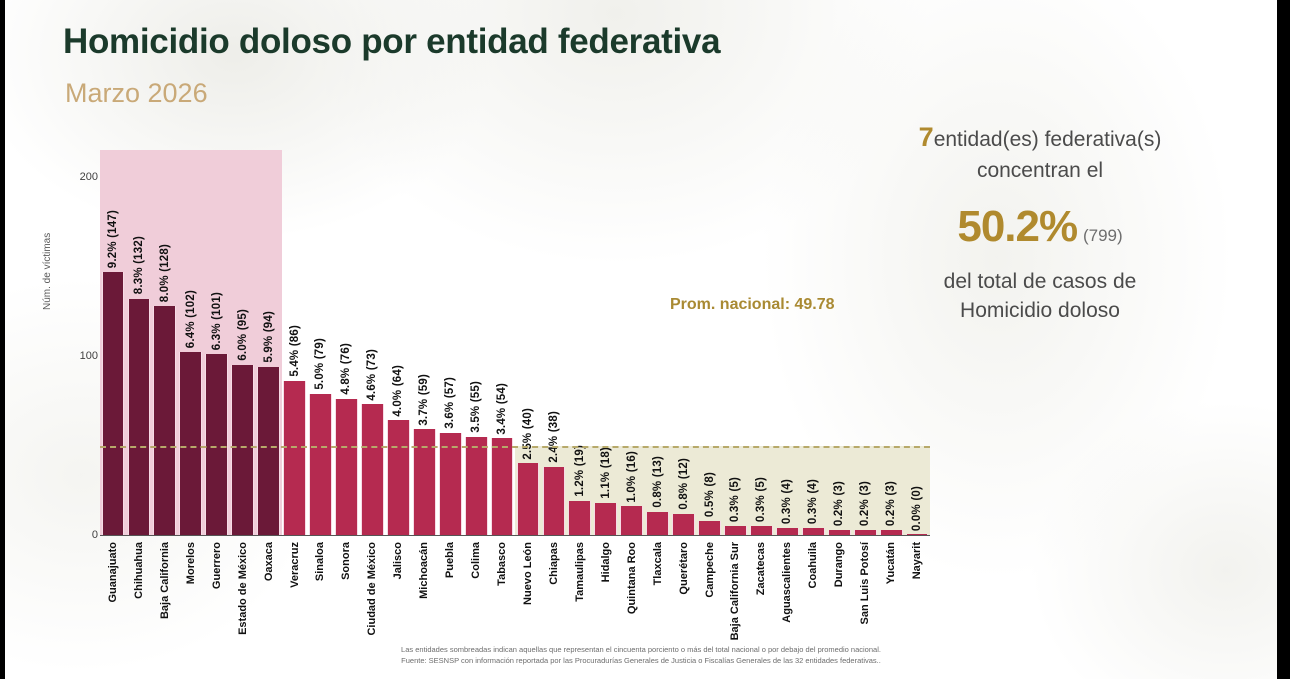  I want to click on summary-line-1: 7entidad(es) federativa(s), so click(1040, 137).